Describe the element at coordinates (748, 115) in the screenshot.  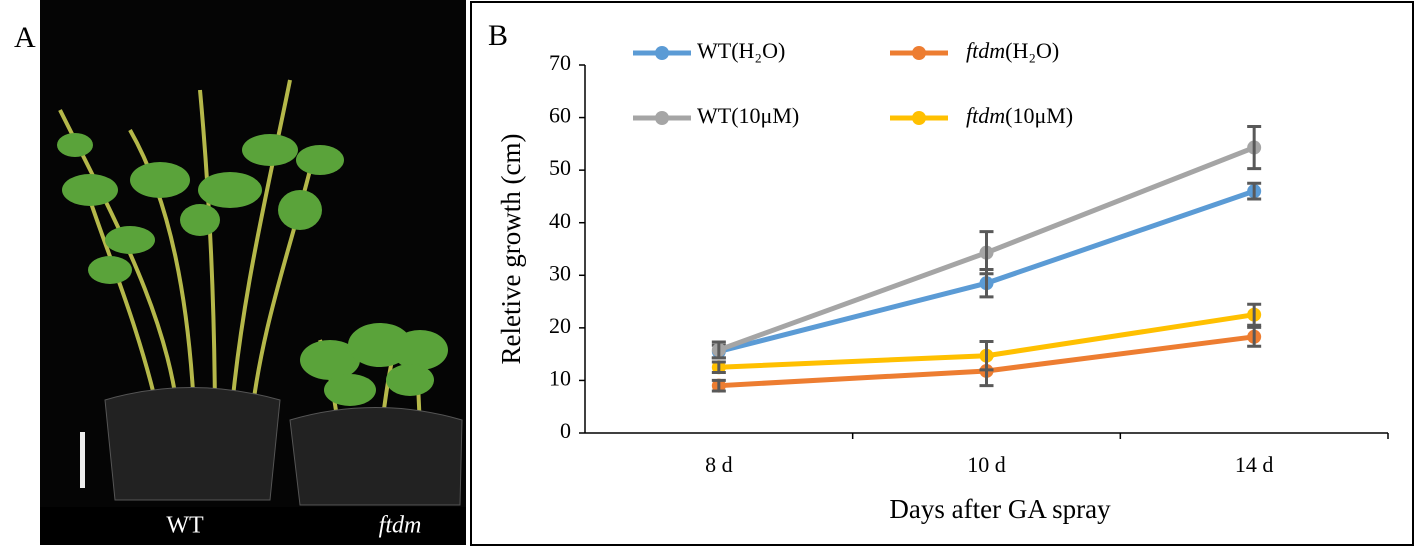
I see `legend-label: WT(10μM)` at that location.